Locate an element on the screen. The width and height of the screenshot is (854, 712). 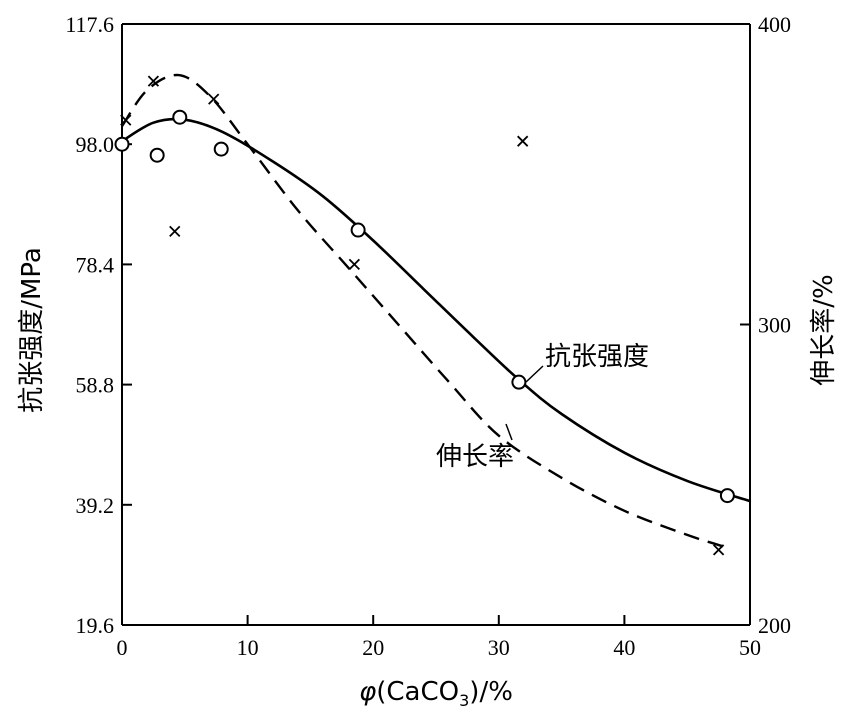
x-axis-title-symbol: φ is located at coordinates (367, 692).